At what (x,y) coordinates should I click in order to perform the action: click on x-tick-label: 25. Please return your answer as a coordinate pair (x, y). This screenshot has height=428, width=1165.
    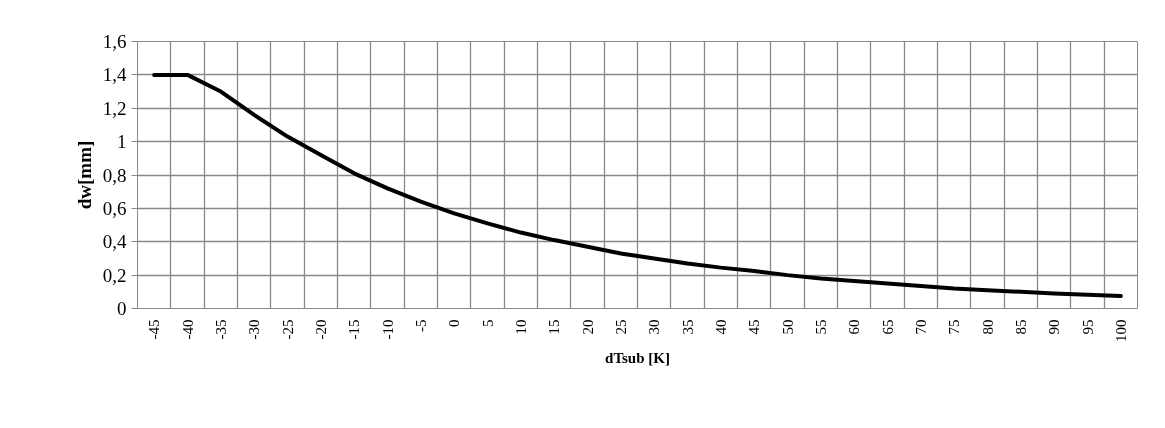
    Looking at the image, I should click on (620, 327).